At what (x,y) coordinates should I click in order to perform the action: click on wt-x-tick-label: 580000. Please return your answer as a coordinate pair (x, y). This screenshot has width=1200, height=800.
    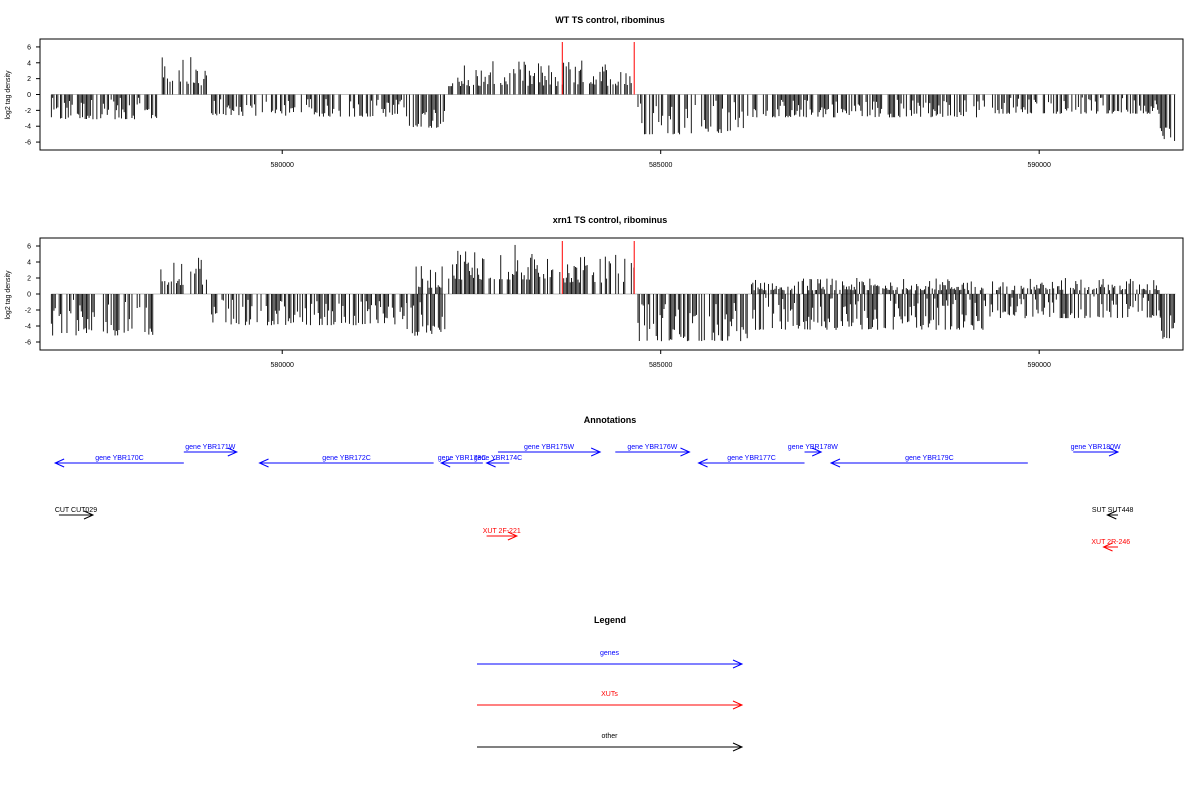
    Looking at the image, I should click on (282, 165).